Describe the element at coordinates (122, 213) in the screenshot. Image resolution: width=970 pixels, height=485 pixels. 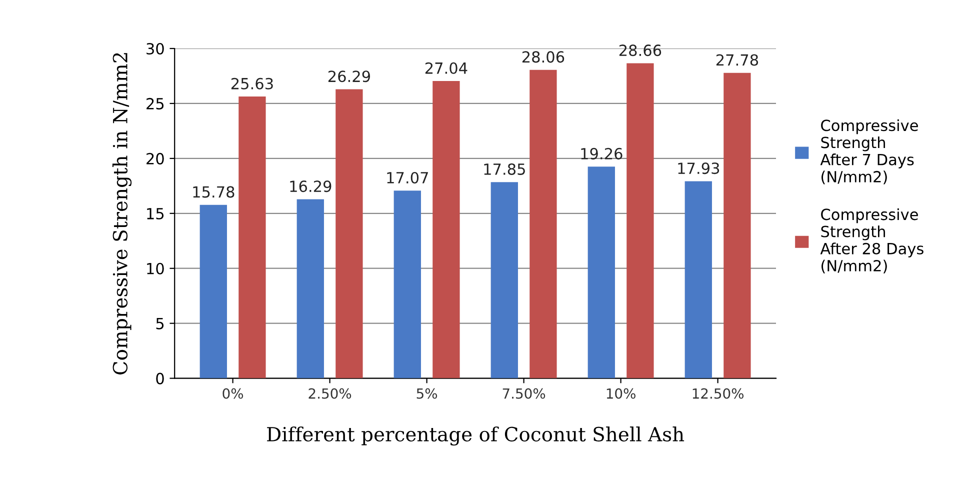
I see `y-axis-title: Compressive Strength in N/mm2` at that location.